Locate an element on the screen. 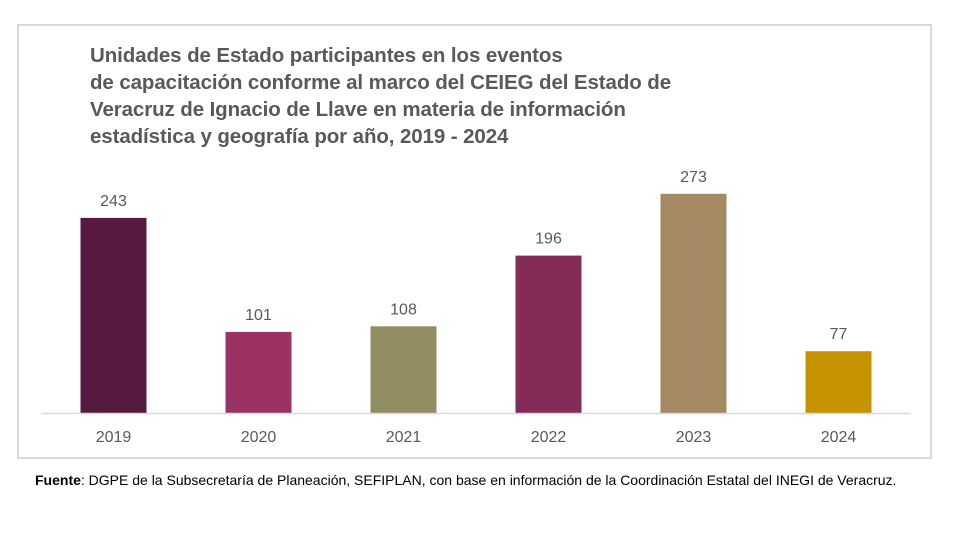 This screenshot has height=533, width=953. source-label: Fuente is located at coordinates (58, 480).